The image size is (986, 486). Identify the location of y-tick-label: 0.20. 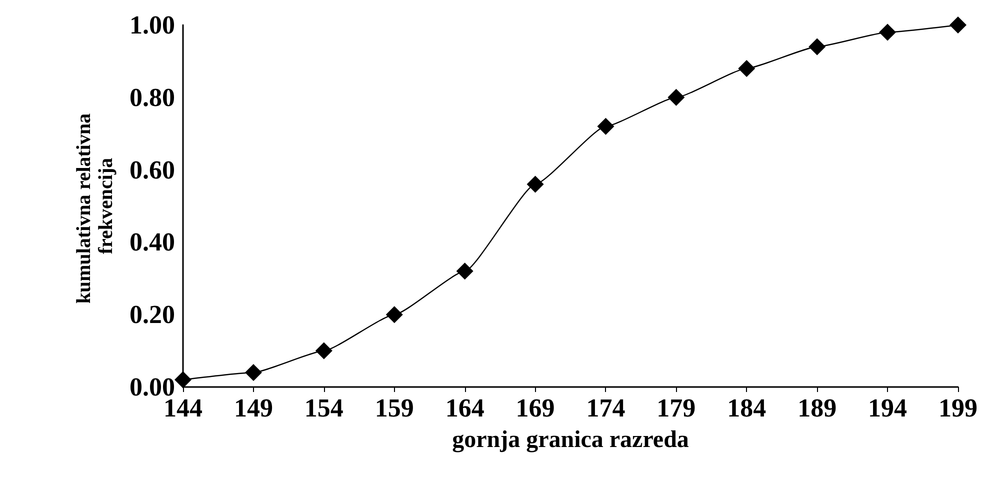
(152, 315).